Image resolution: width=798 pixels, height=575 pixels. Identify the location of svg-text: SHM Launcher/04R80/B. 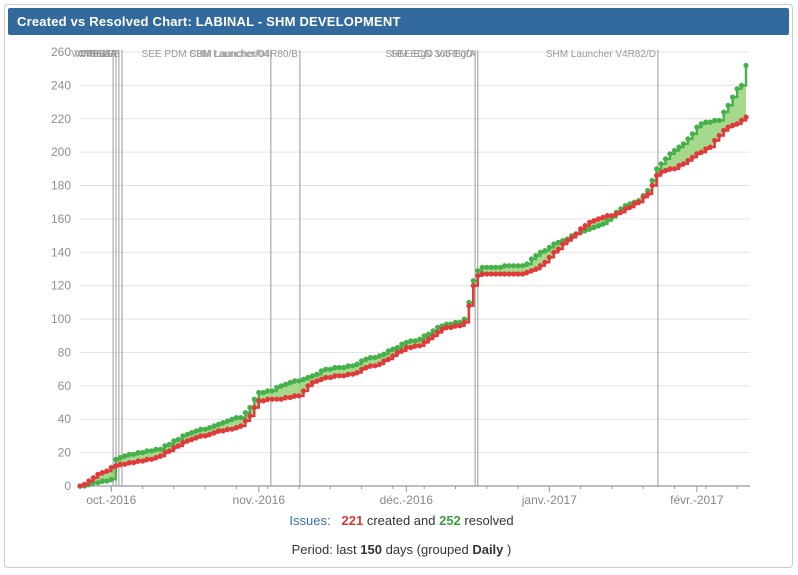
(244, 54).